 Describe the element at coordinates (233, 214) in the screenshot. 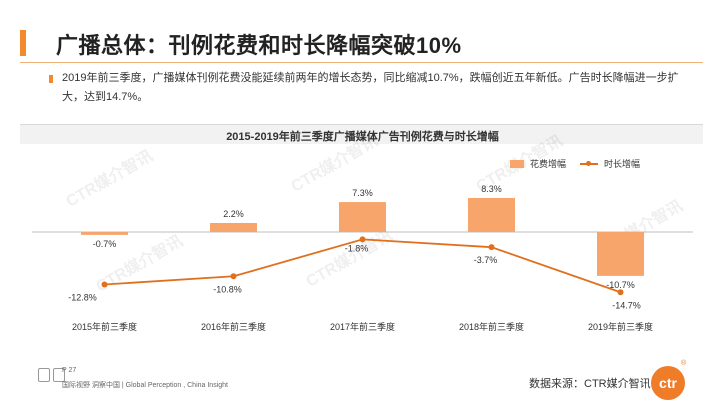

I see `bar-label: 2.2%` at that location.